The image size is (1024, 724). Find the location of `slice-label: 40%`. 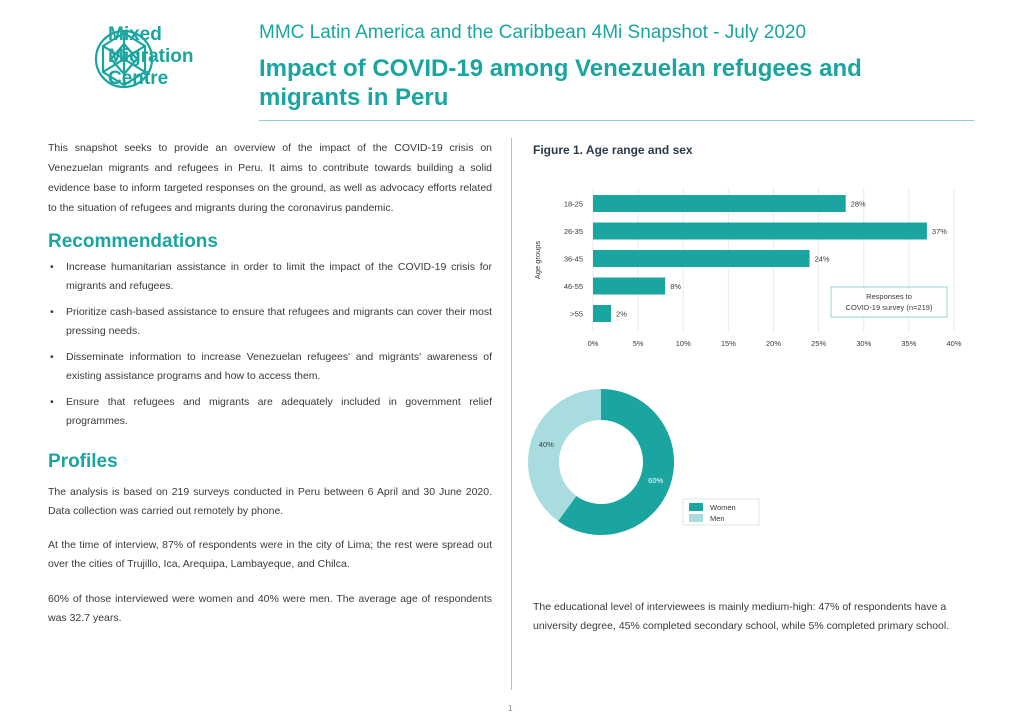

slice-label: 40% is located at coordinates (546, 444).